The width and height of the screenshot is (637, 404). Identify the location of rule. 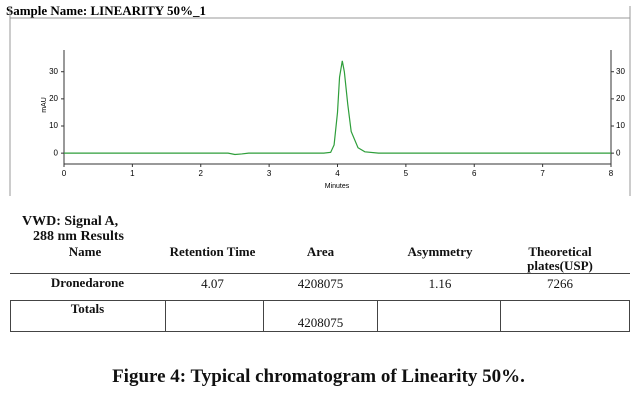
(320, 273).